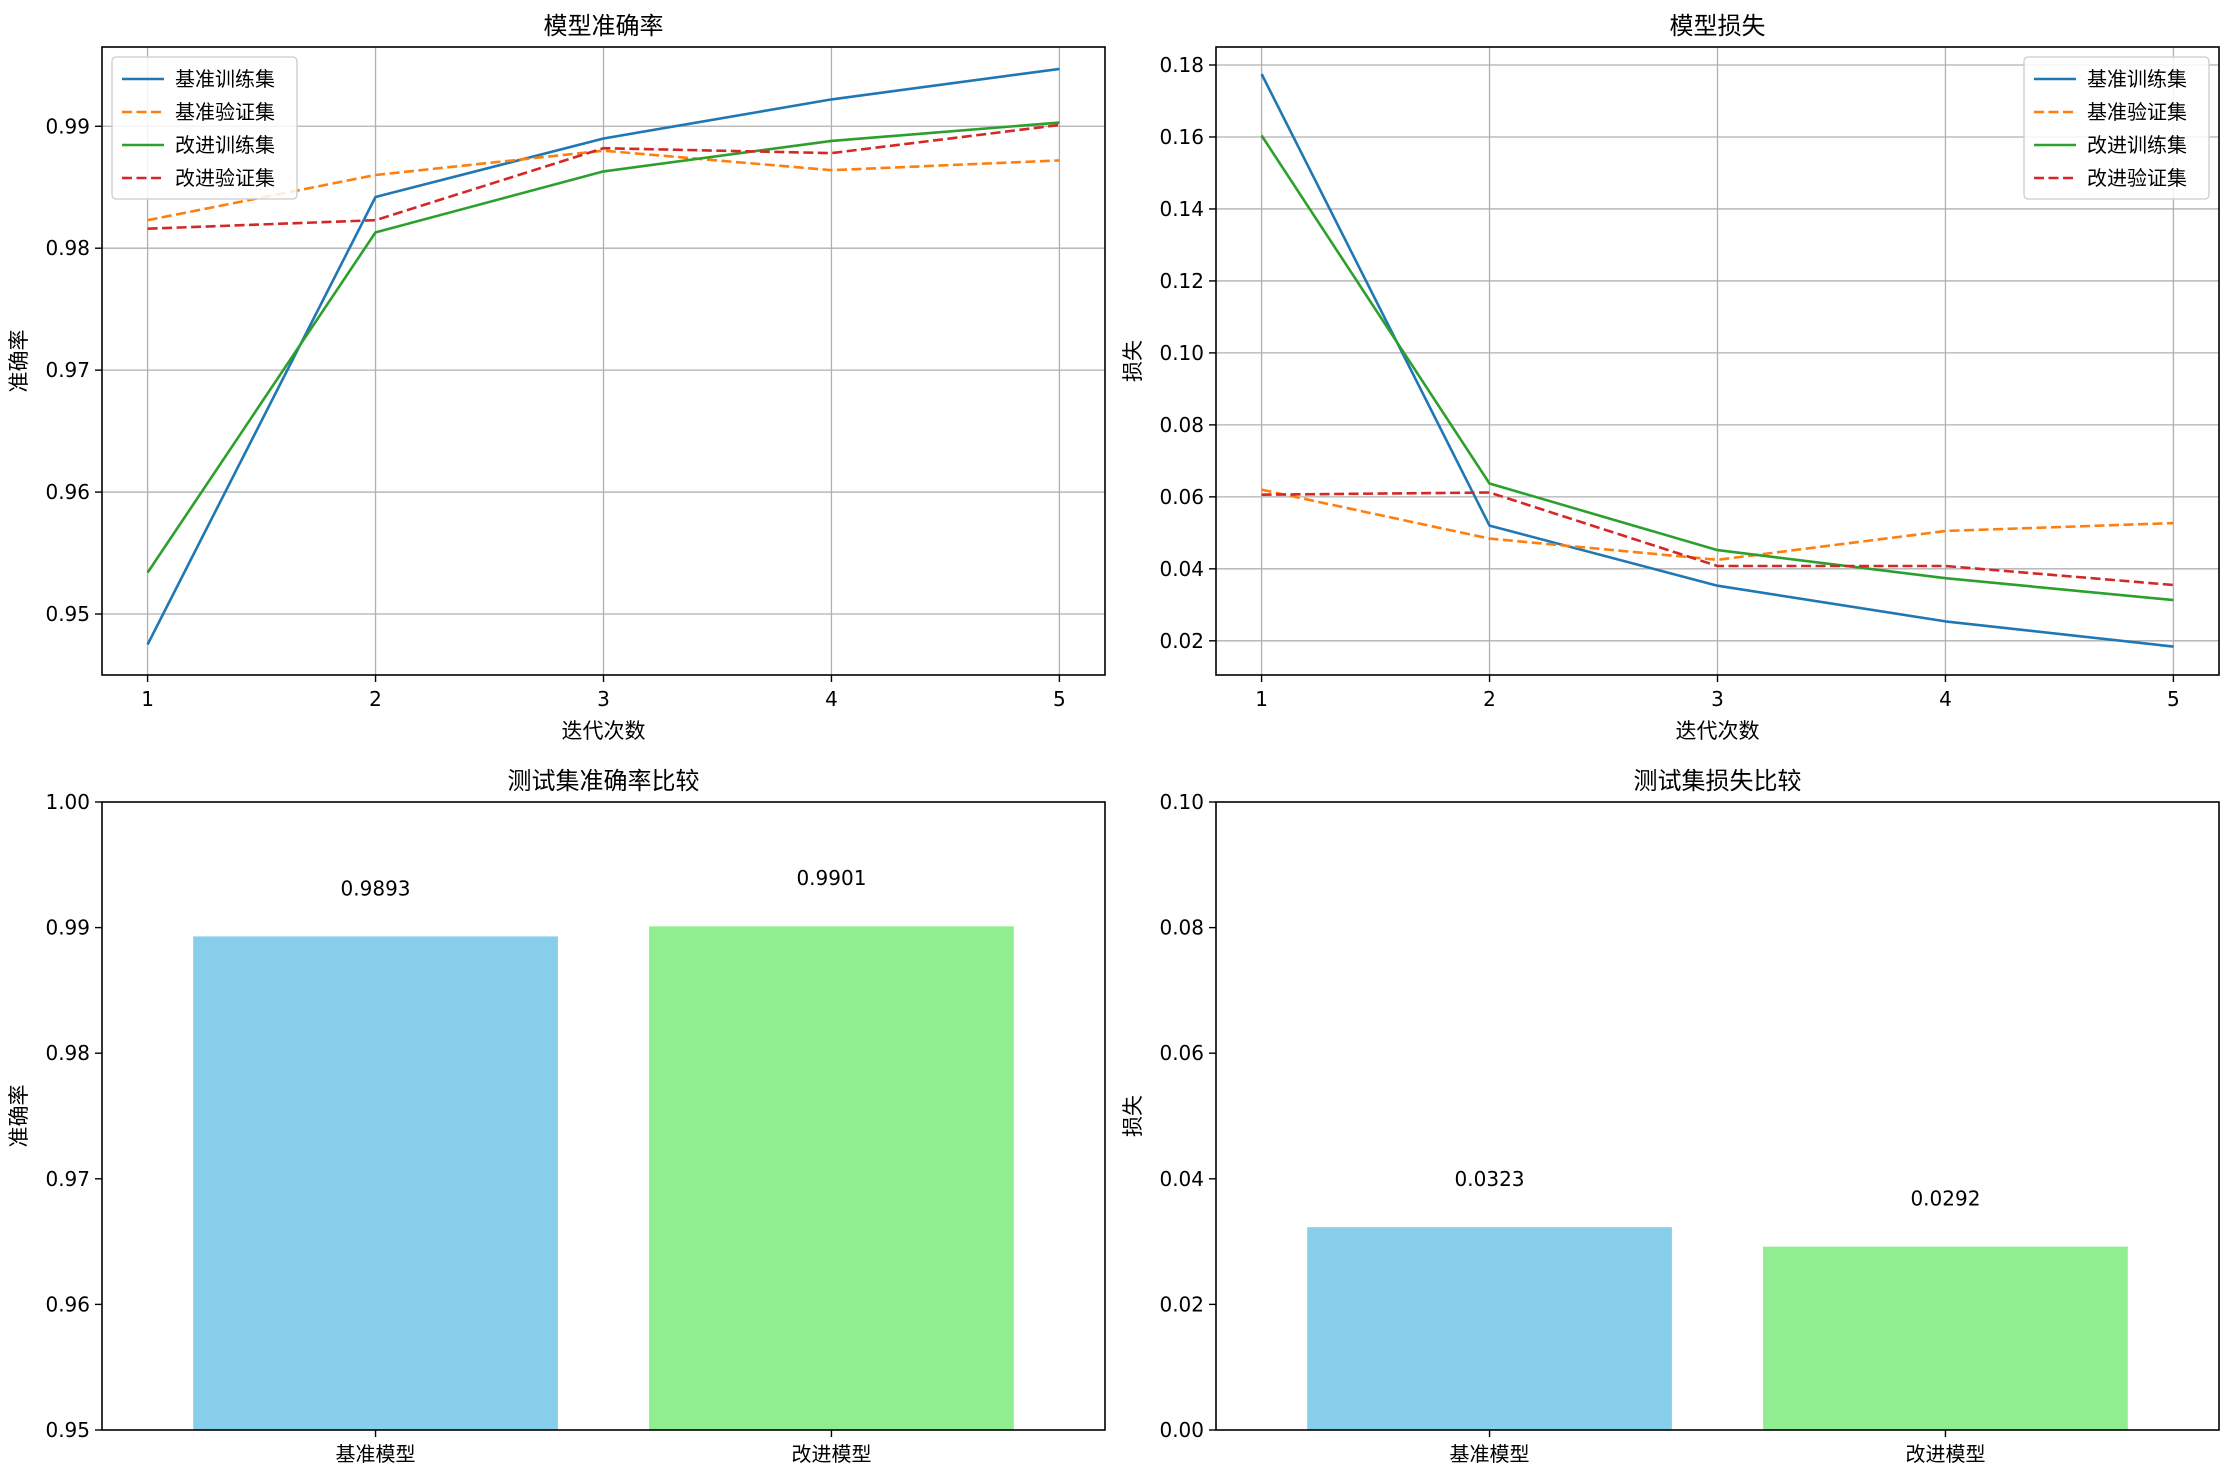  I want to click on bar-value-label: 0.9901, so click(831, 878).